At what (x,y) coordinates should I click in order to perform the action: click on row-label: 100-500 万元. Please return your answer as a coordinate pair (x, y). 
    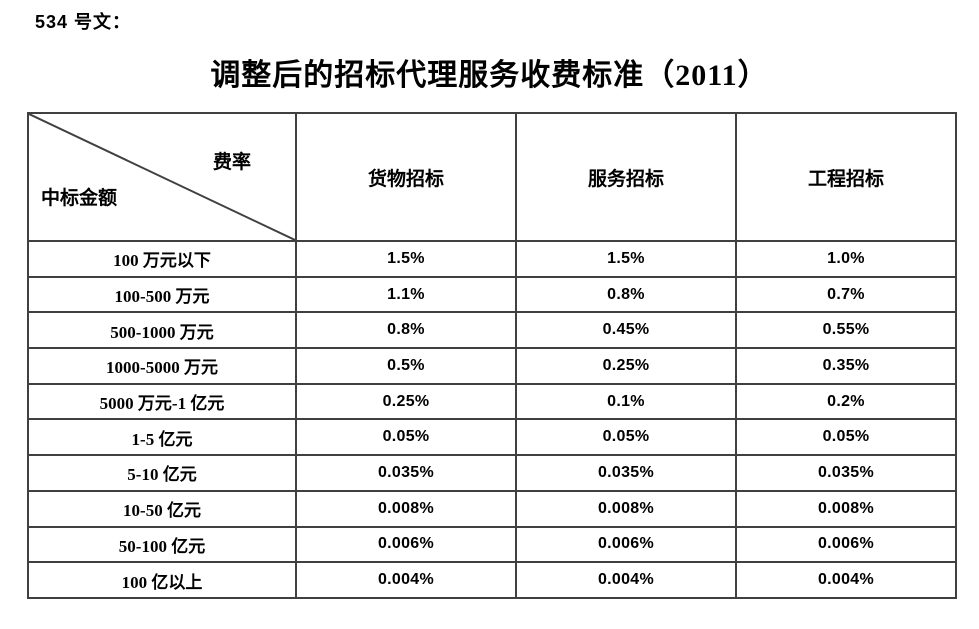
    Looking at the image, I should click on (162, 294).